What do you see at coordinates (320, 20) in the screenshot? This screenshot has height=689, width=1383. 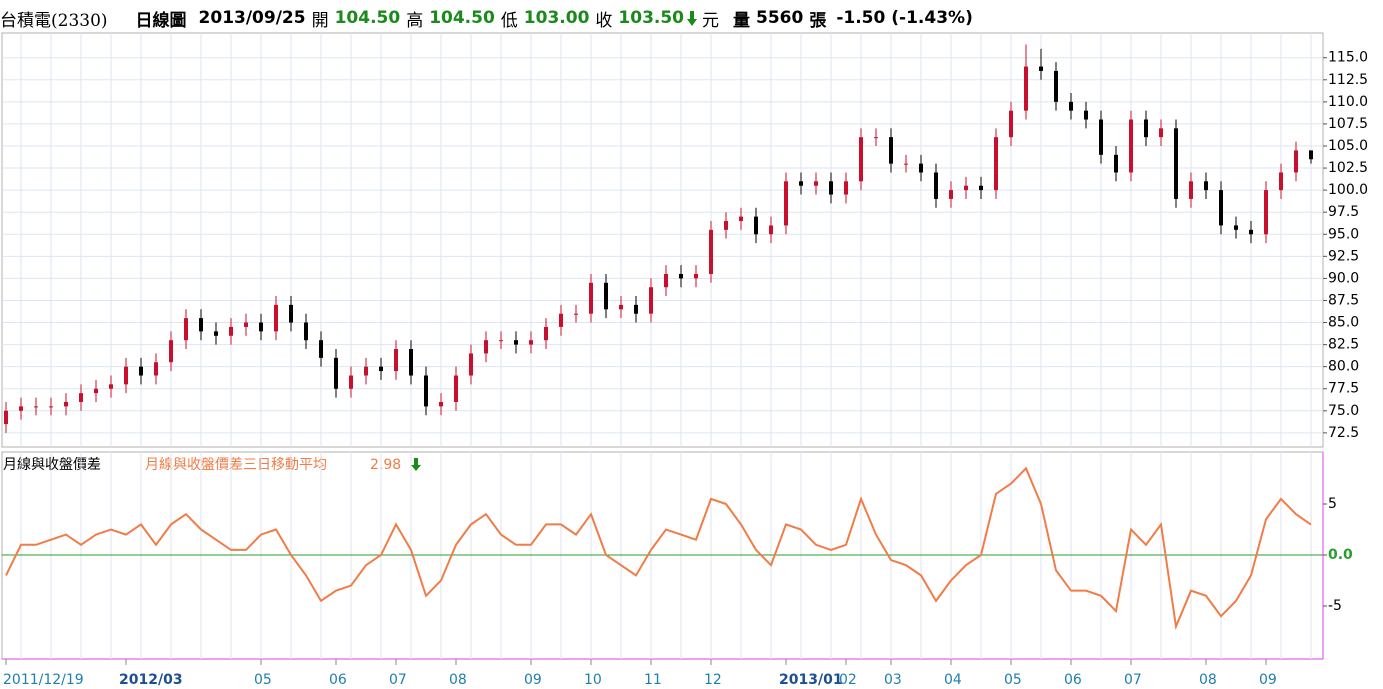 I see `open-label: 開` at bounding box center [320, 20].